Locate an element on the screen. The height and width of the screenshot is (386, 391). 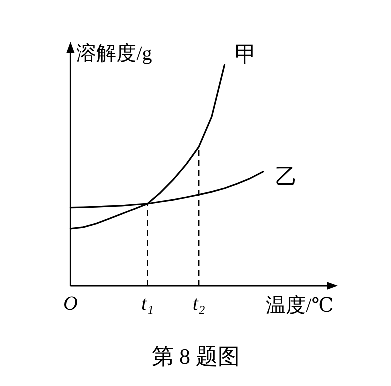
x-tick: t₁ is located at coordinates (147, 304).